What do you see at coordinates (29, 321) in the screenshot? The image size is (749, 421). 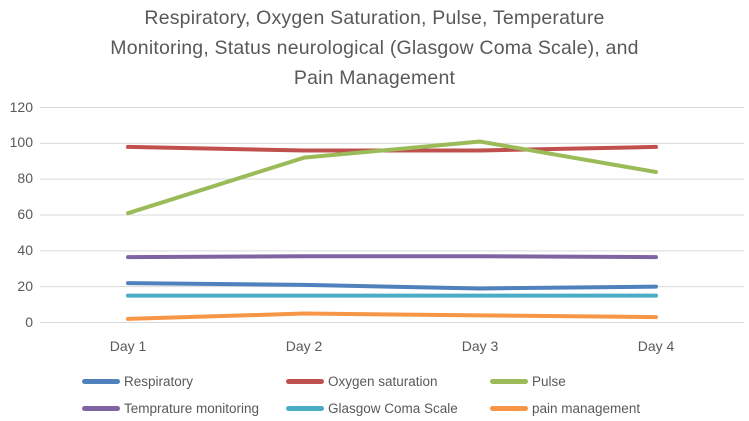 I see `y-tick-label: 0` at bounding box center [29, 321].